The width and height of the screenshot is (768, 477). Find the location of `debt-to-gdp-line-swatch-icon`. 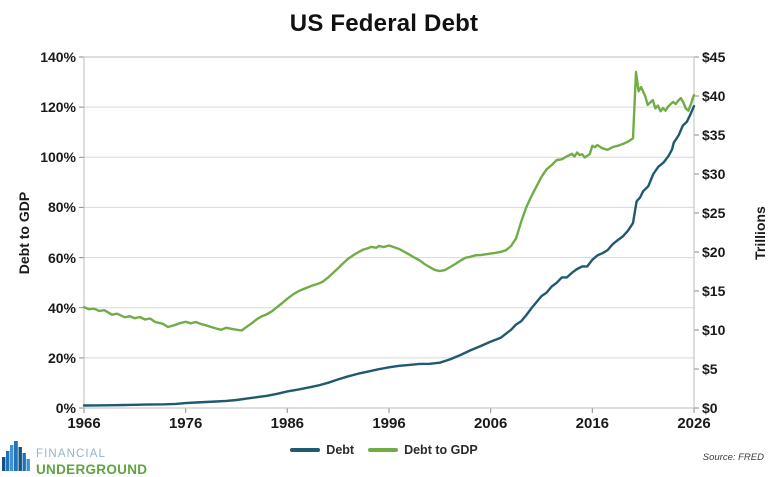

debt-to-gdp-line-swatch-icon is located at coordinates (383, 450).